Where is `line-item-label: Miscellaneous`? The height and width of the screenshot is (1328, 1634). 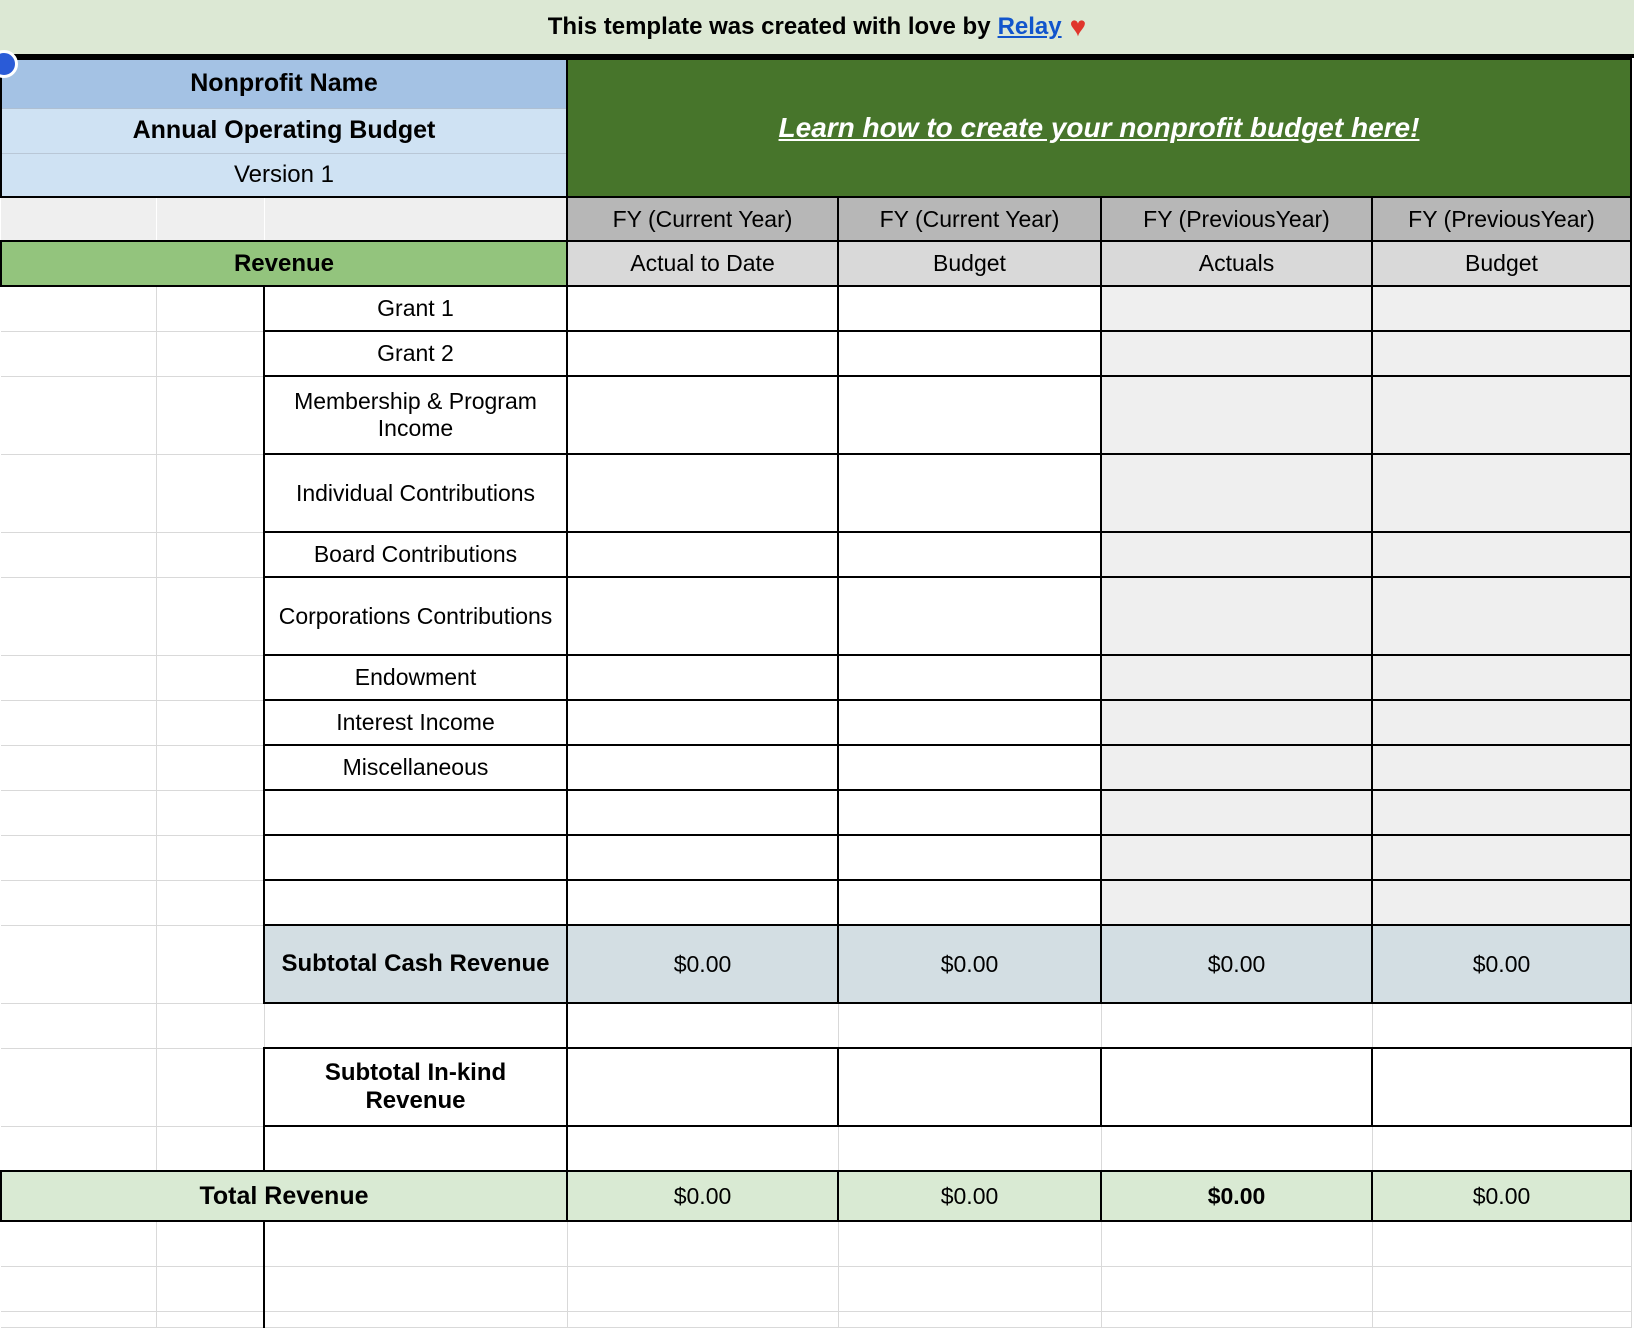 line-item-label: Miscellaneous is located at coordinates (415, 767).